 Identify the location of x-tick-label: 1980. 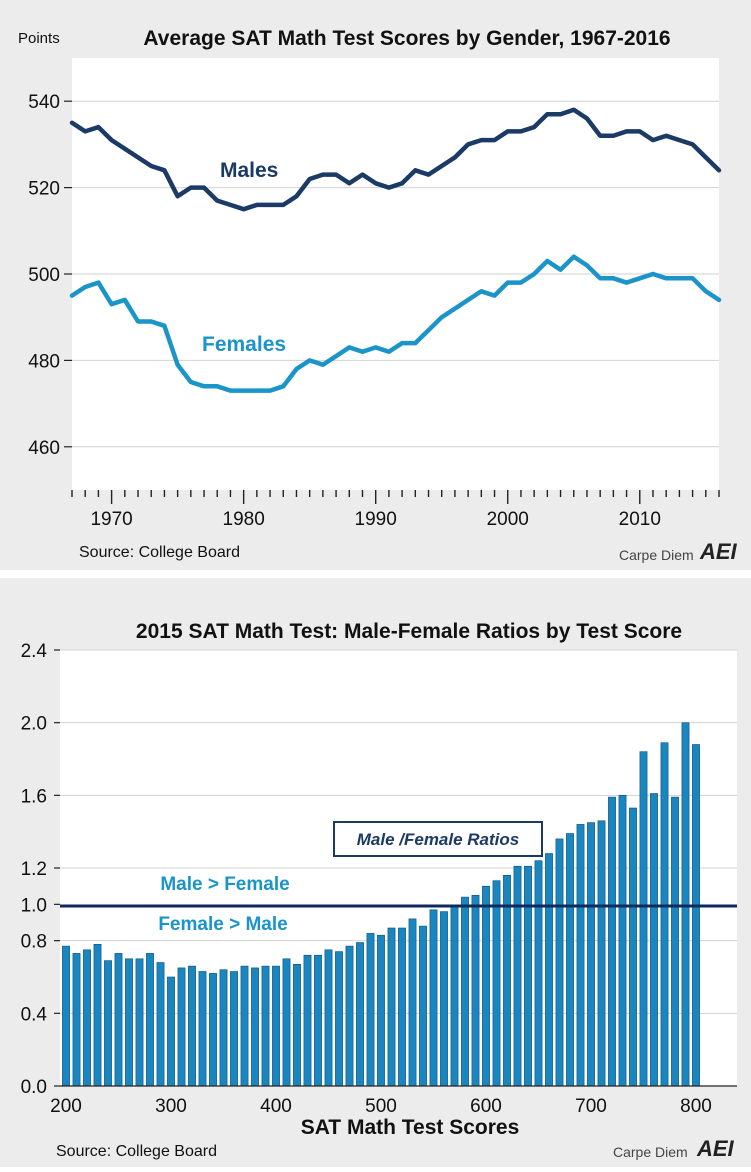
(244, 519).